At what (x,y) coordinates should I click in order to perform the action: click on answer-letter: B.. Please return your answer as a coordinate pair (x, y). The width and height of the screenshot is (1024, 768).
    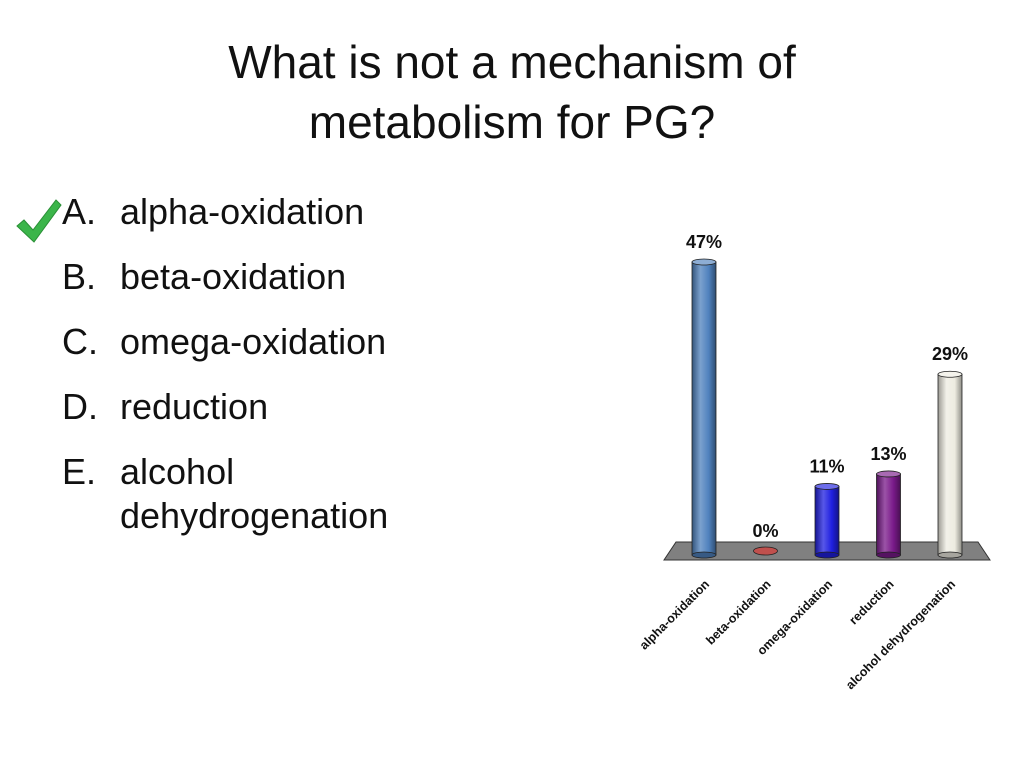
    Looking at the image, I should click on (79, 276).